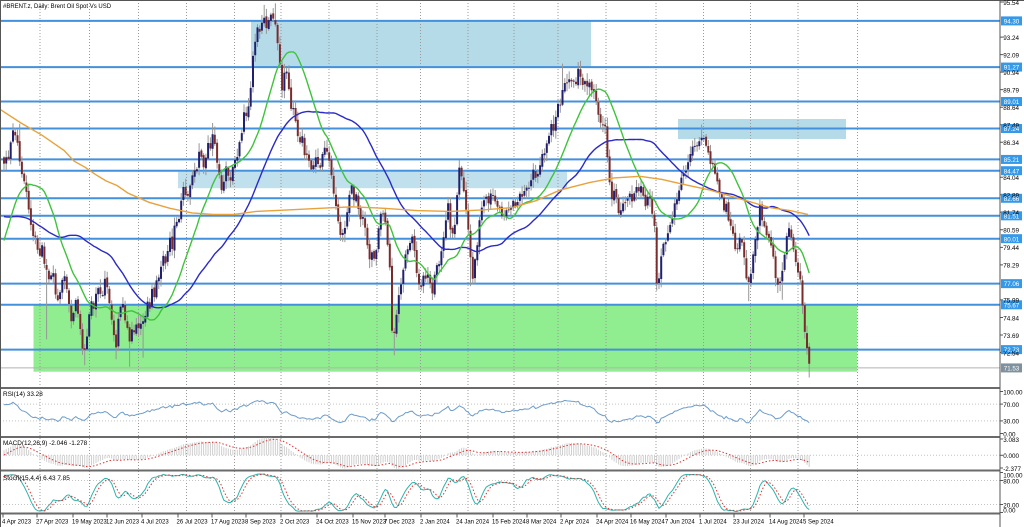  I want to click on svg-text: 95.54, so click(1011, 3).